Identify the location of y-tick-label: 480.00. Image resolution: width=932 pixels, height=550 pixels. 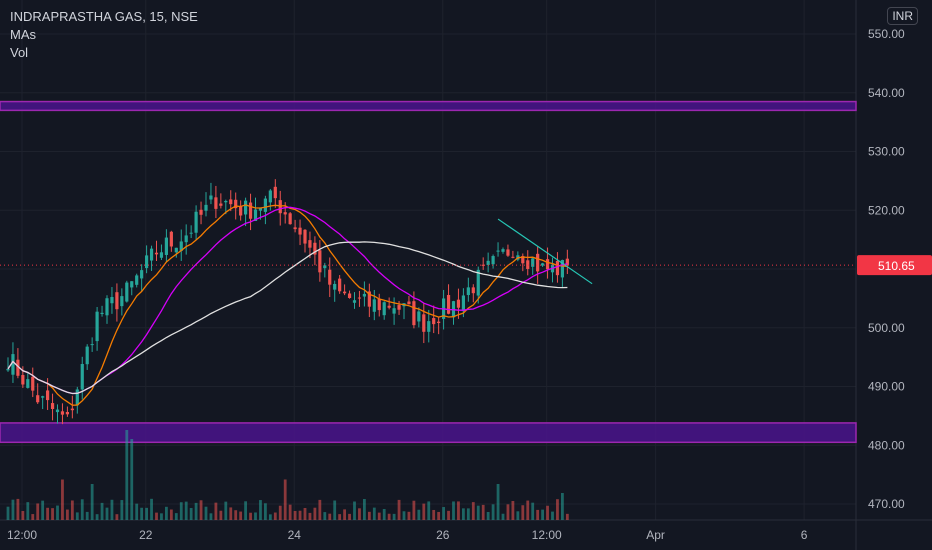
(886, 445).